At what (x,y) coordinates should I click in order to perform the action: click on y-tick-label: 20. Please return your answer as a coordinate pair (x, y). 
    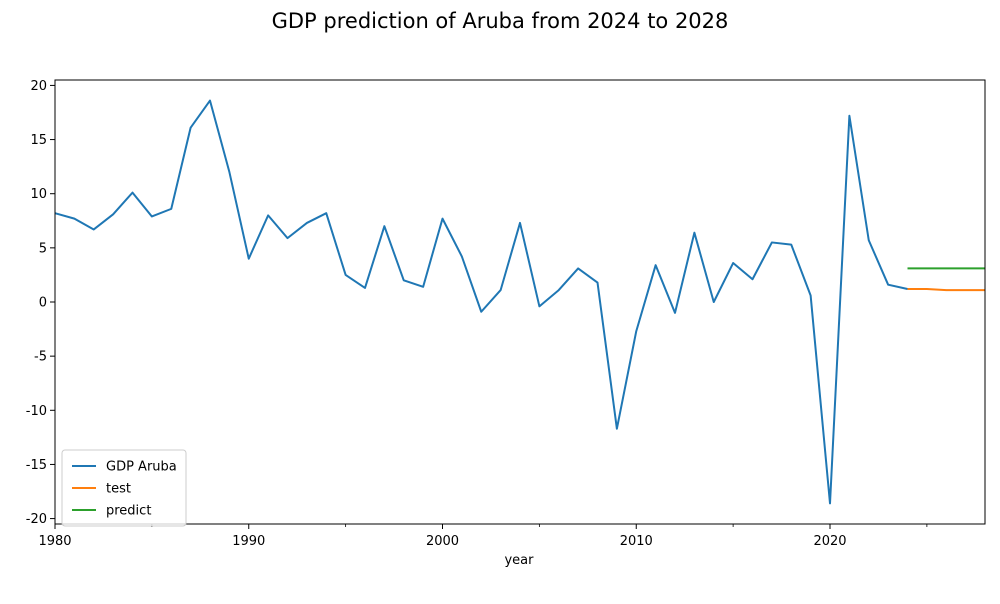
    Looking at the image, I should click on (38, 86).